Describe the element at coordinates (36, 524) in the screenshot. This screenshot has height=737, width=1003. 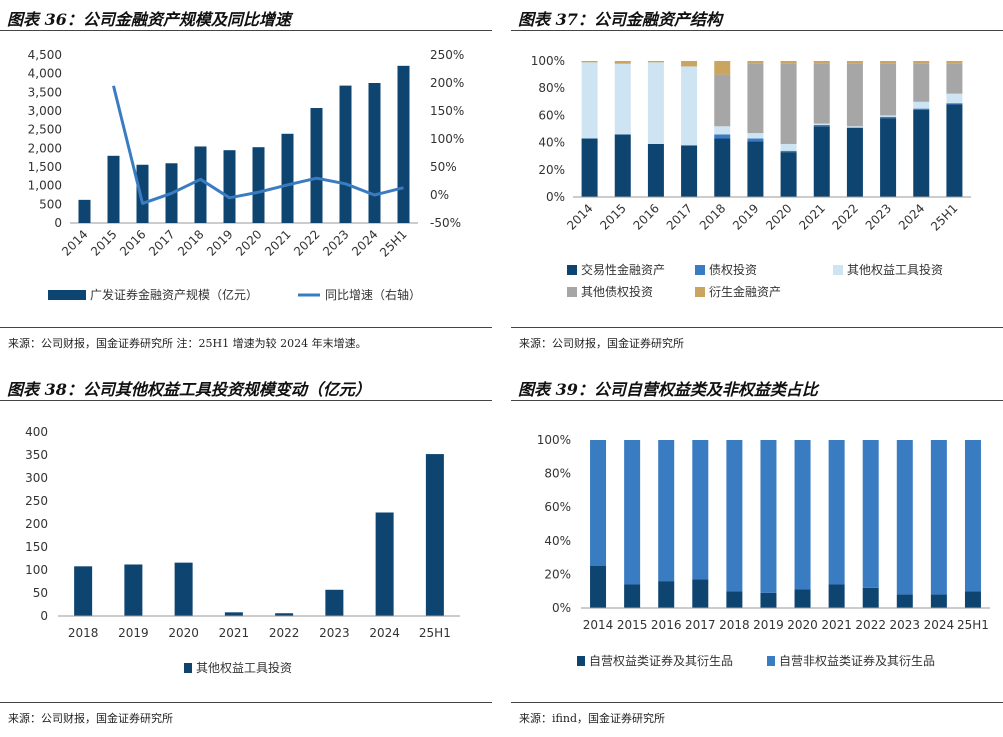
I see `y-tick-label: 200` at that location.